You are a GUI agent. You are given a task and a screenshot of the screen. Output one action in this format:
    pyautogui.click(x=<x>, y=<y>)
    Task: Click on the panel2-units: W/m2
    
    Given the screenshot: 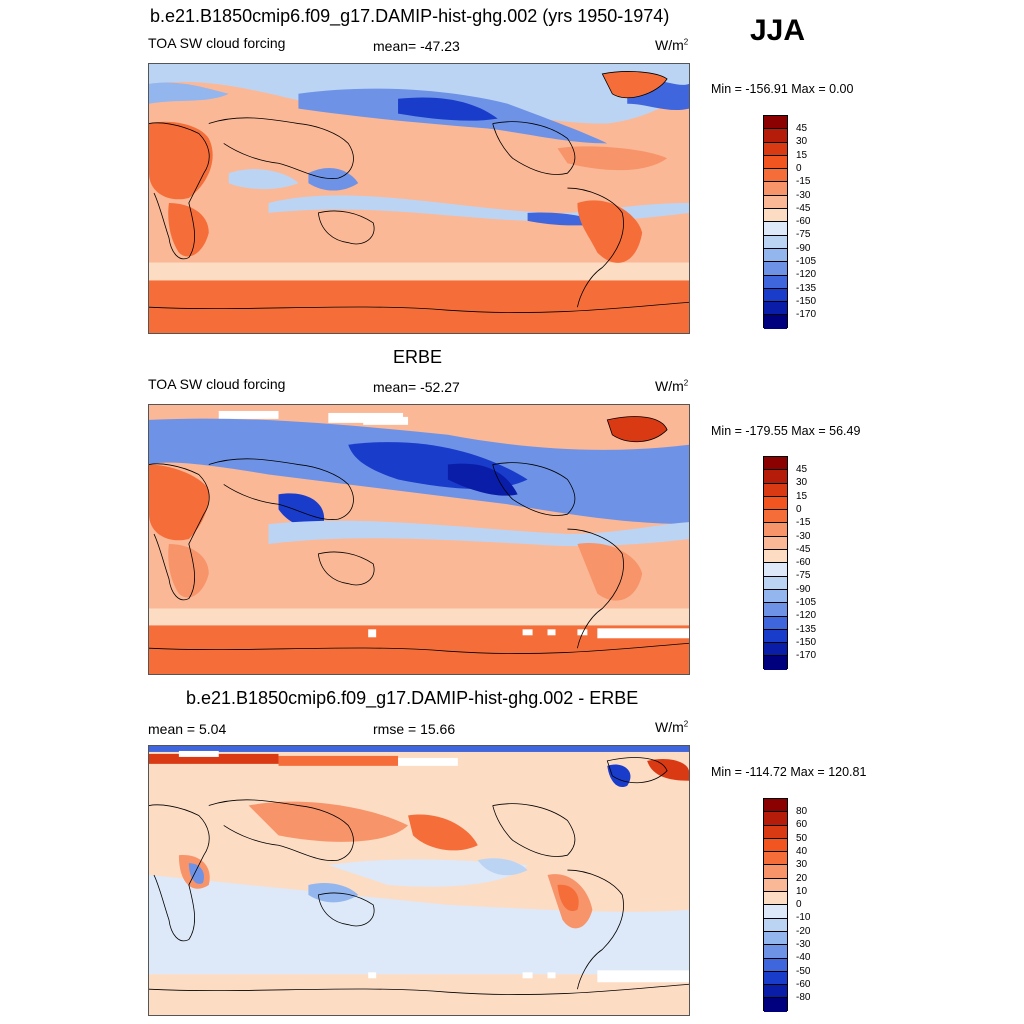 What is the action you would take?
    pyautogui.click(x=672, y=386)
    